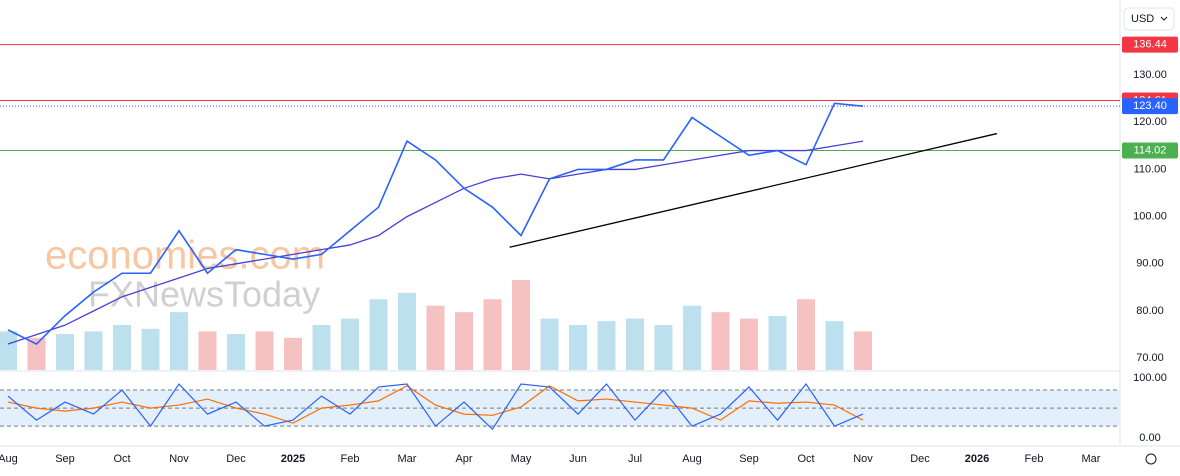 The height and width of the screenshot is (476, 1180). Describe the element at coordinates (521, 459) in the screenshot. I see `x-tick-label: May` at that location.